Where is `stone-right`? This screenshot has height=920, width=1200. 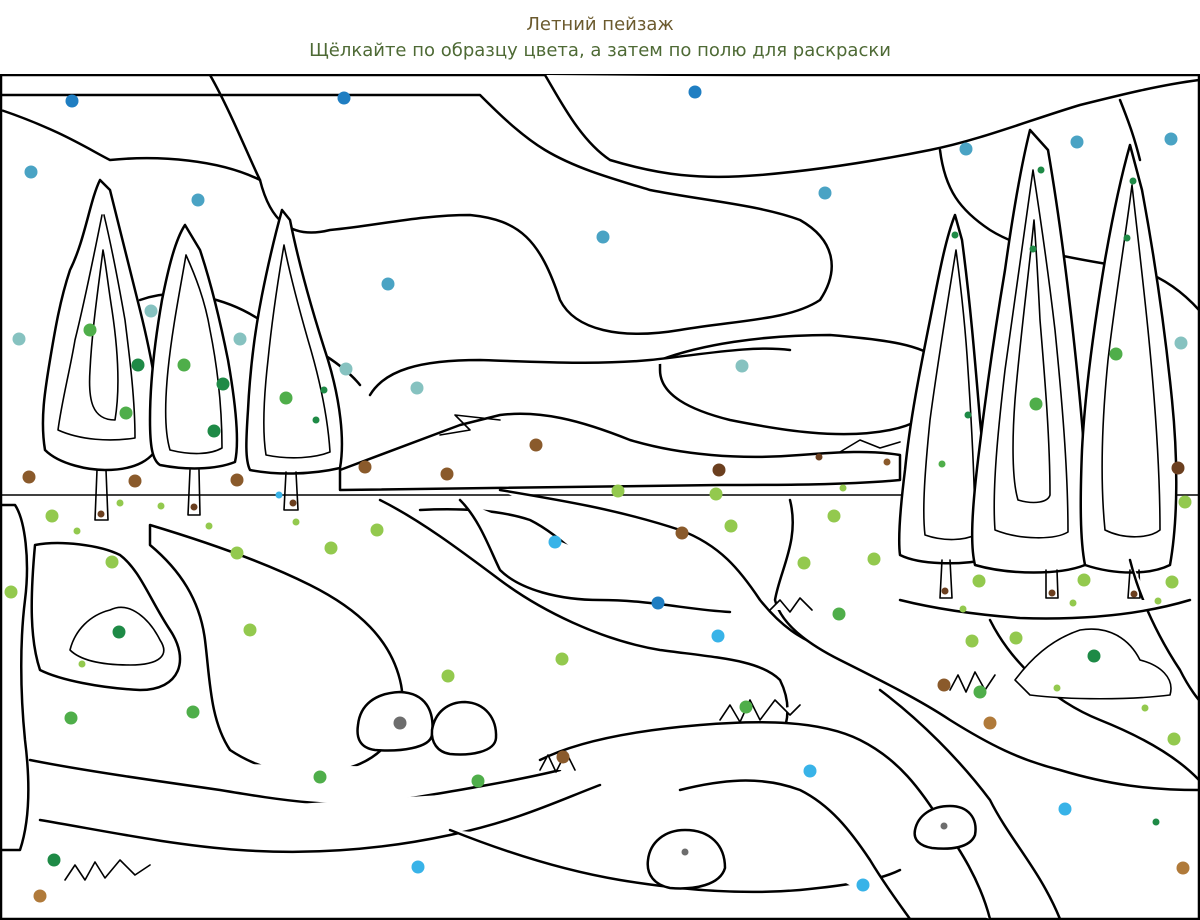
stone-right is located at coordinates (464, 728).